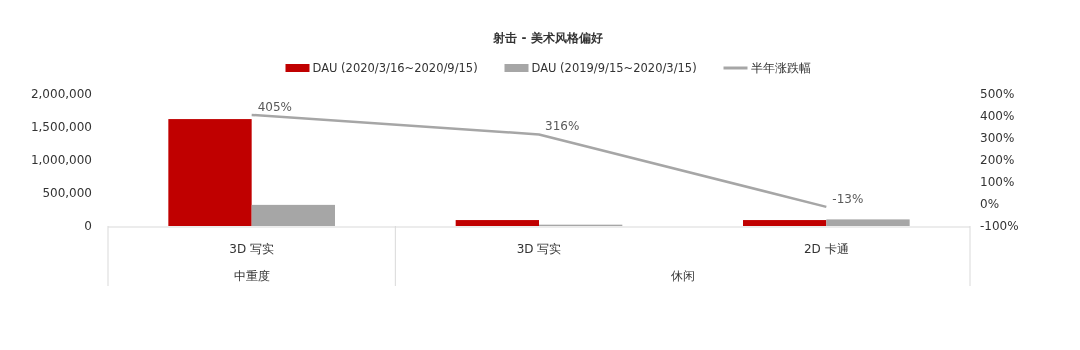  Describe the element at coordinates (547, 38) in the screenshot. I see `chart-title: 射击 - 美术风格偏好` at that location.